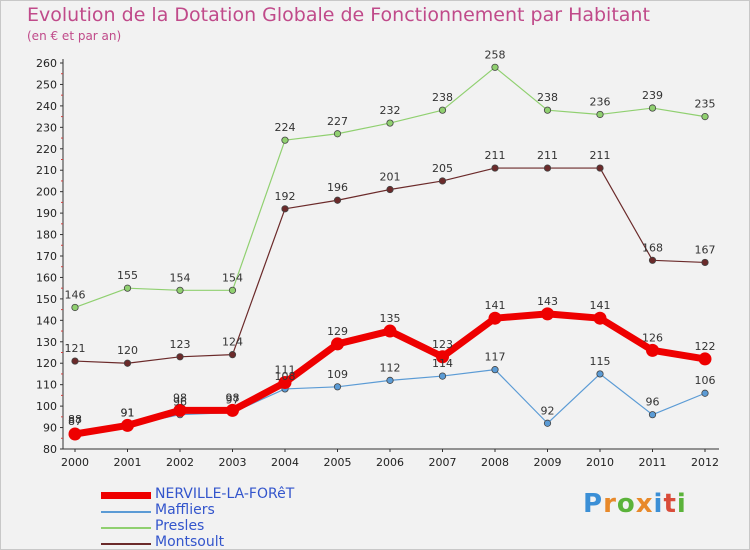  I want to click on data-label: 121, so click(75, 348).